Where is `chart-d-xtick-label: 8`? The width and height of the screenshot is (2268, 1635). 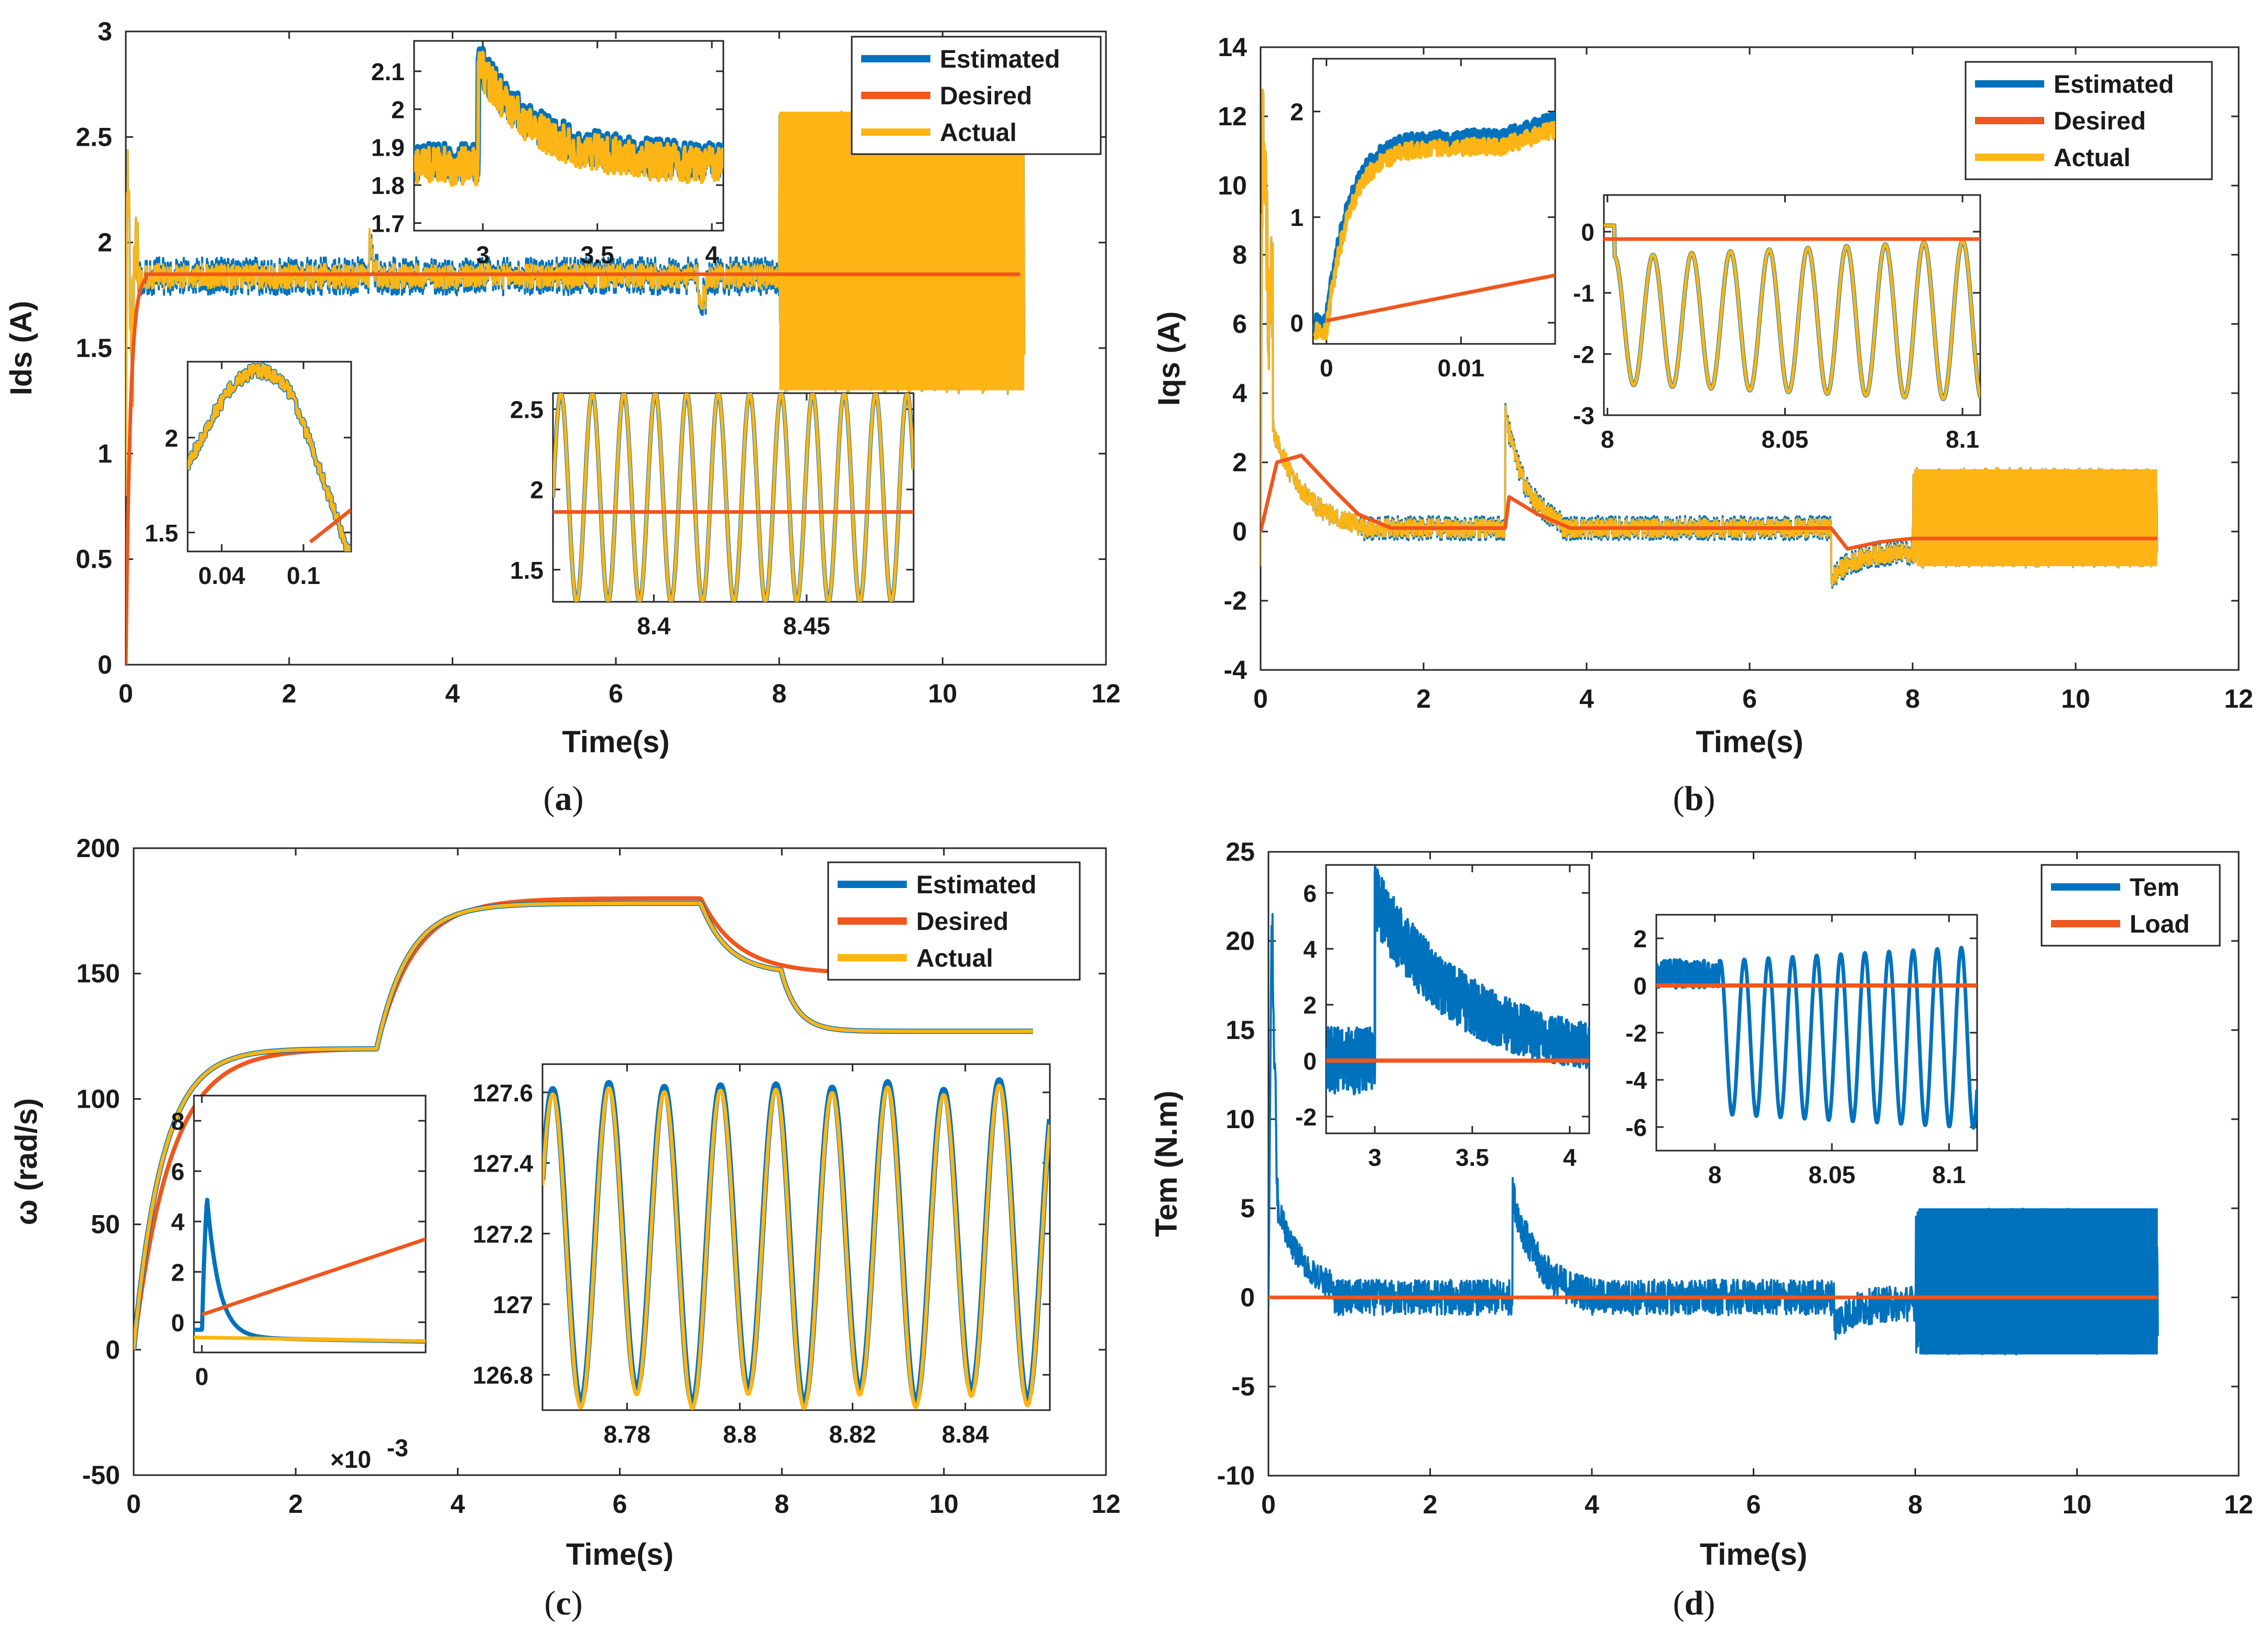
chart-d-xtick-label: 8 is located at coordinates (1915, 1504).